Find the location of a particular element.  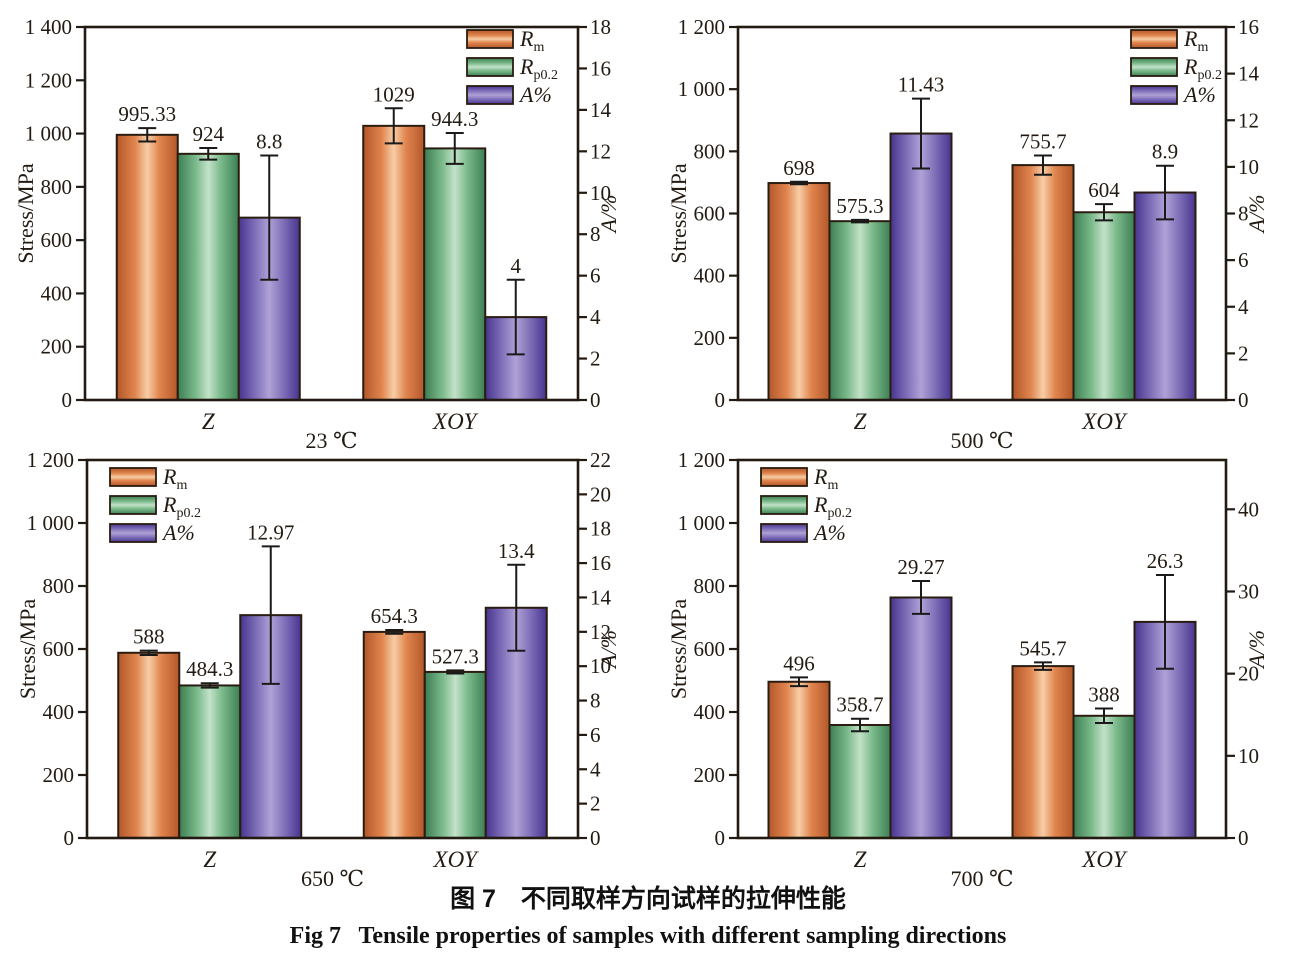

right-tick-label: 20 is located at coordinates (600, 494).